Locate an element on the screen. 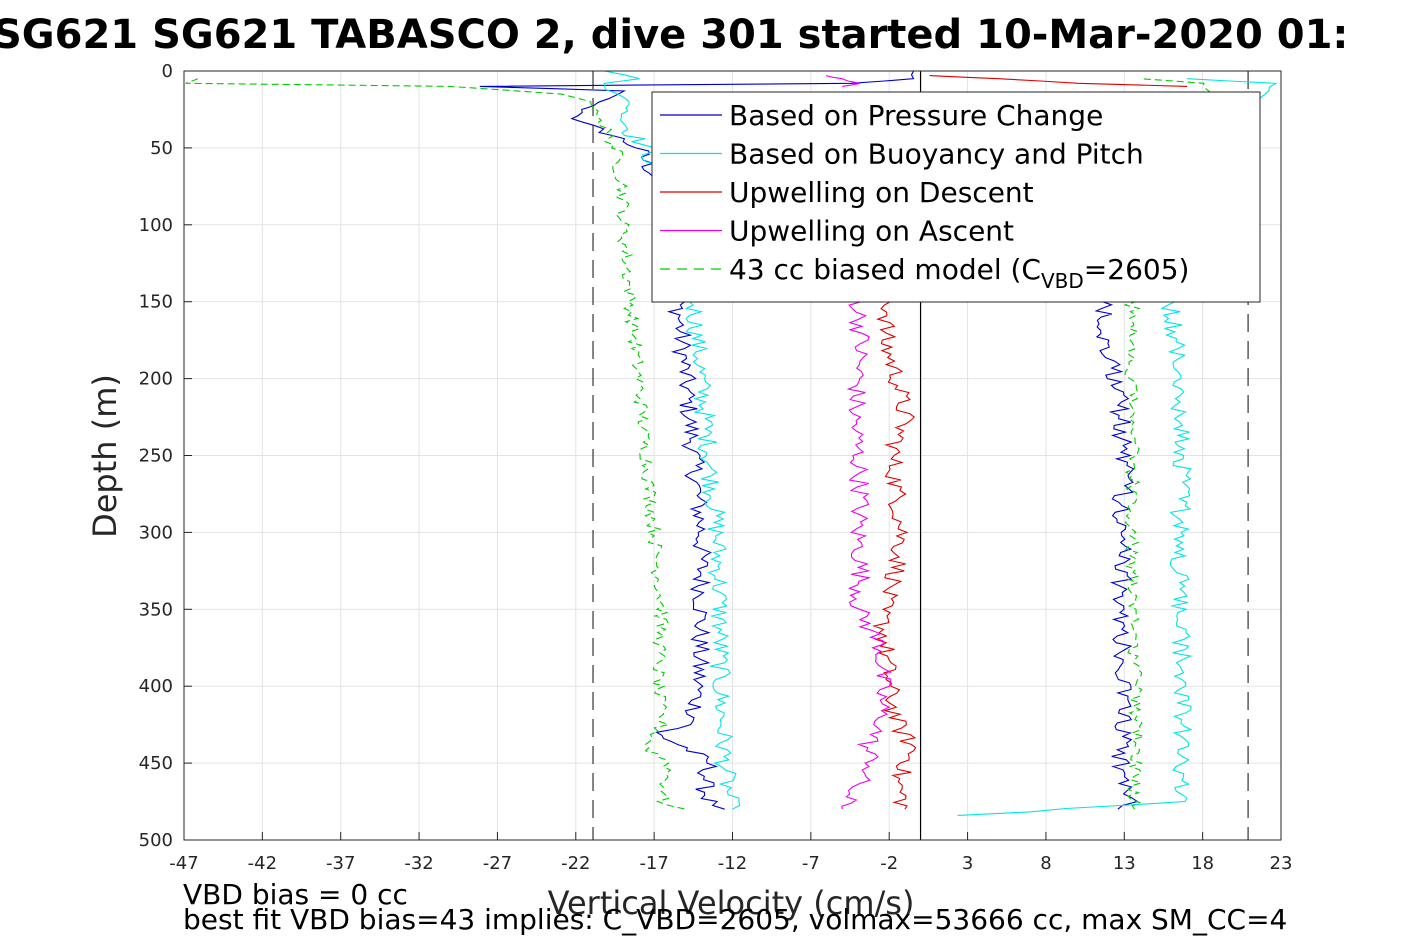 Image resolution: width=1417 pixels, height=945 pixels. legend-box is located at coordinates (956, 197).